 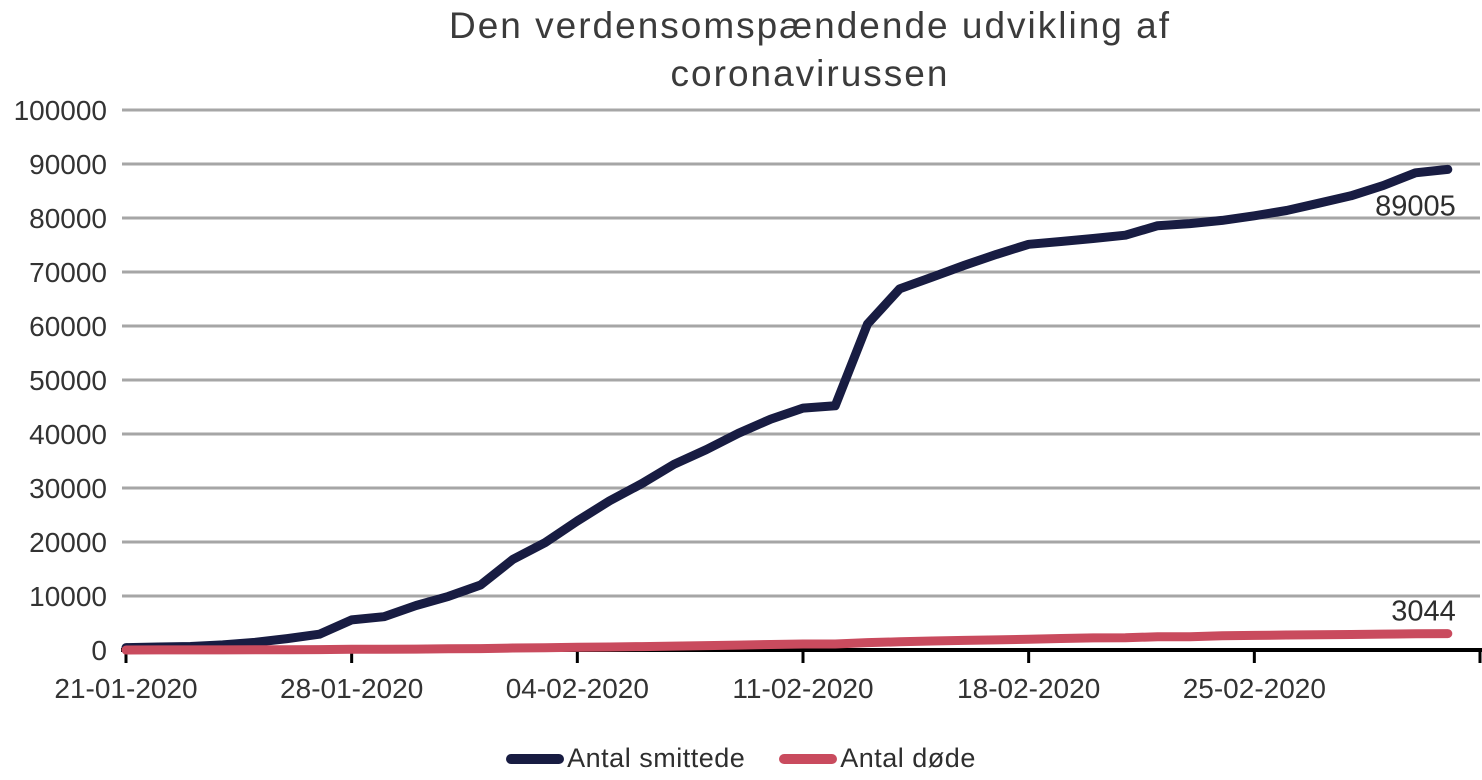 I want to click on data-label-antal-smittede: 89005, so click(x=1415, y=206).